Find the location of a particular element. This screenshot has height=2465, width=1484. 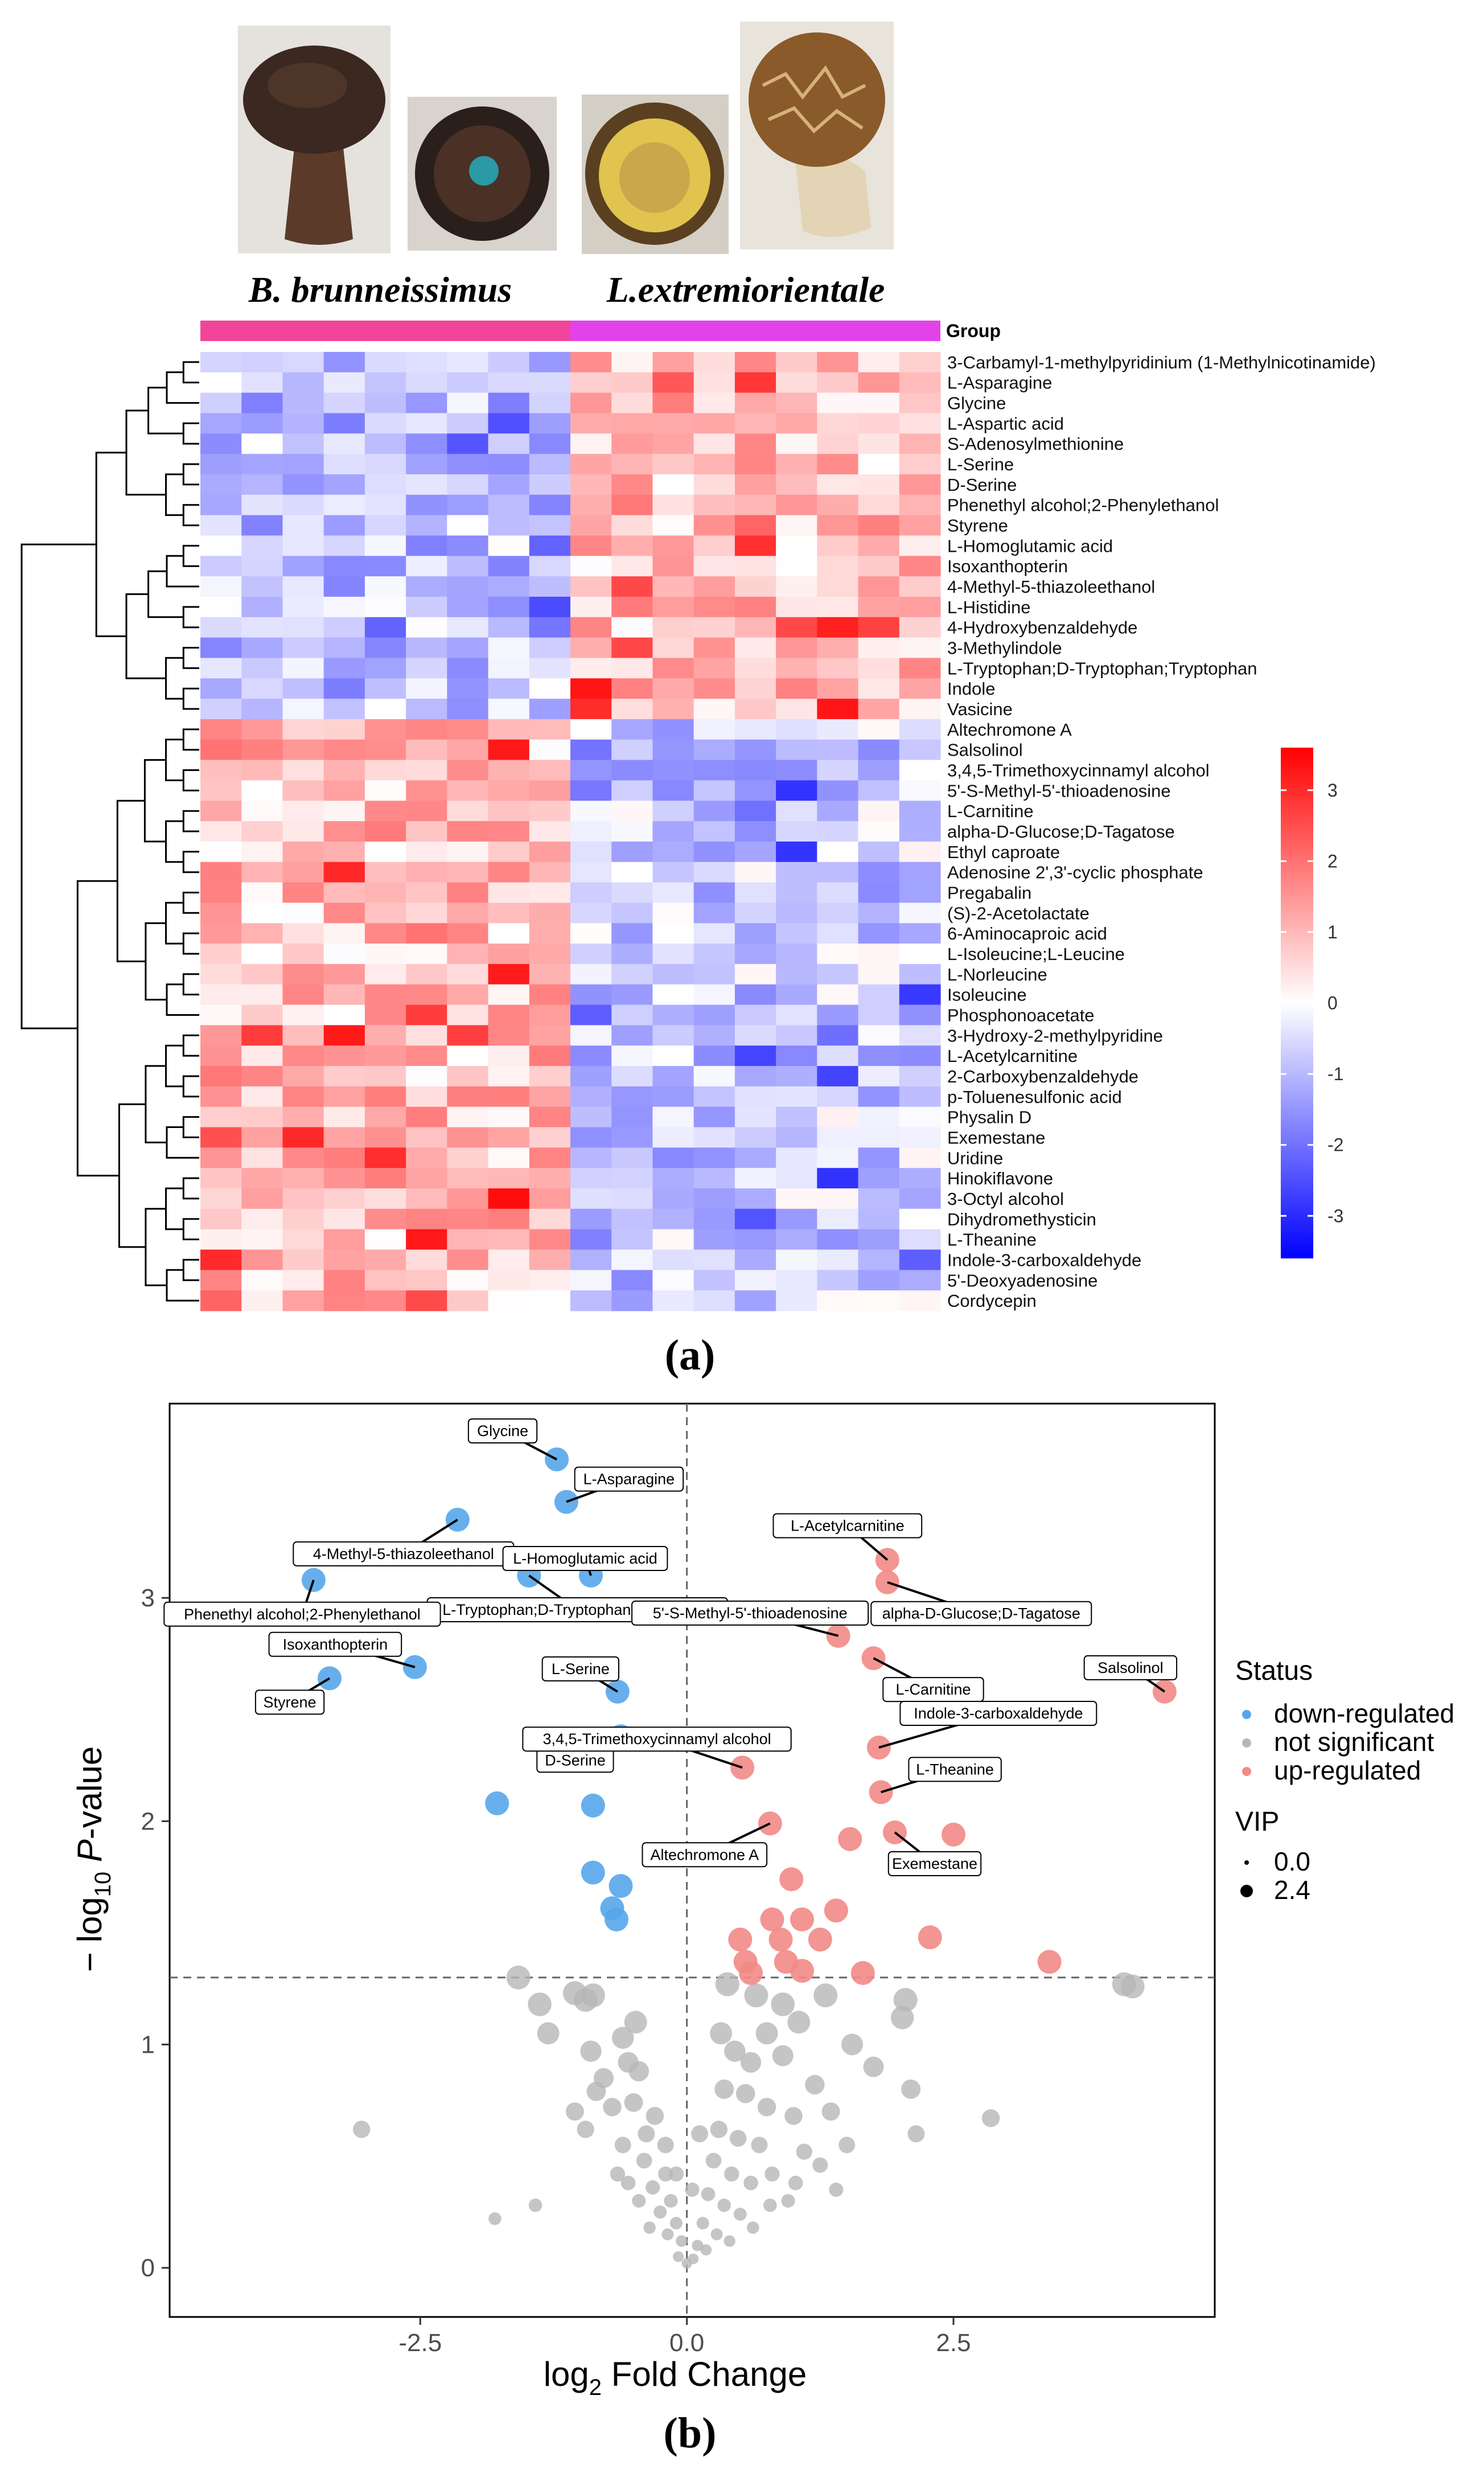

y-tick-label: 2 is located at coordinates (148, 1821).